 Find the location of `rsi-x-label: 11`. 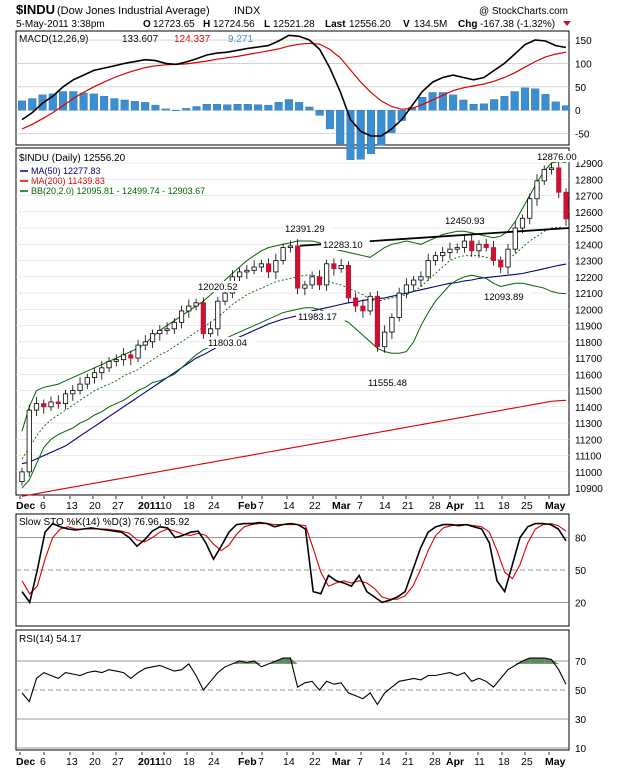

rsi-x-label: 11 is located at coordinates (479, 762).